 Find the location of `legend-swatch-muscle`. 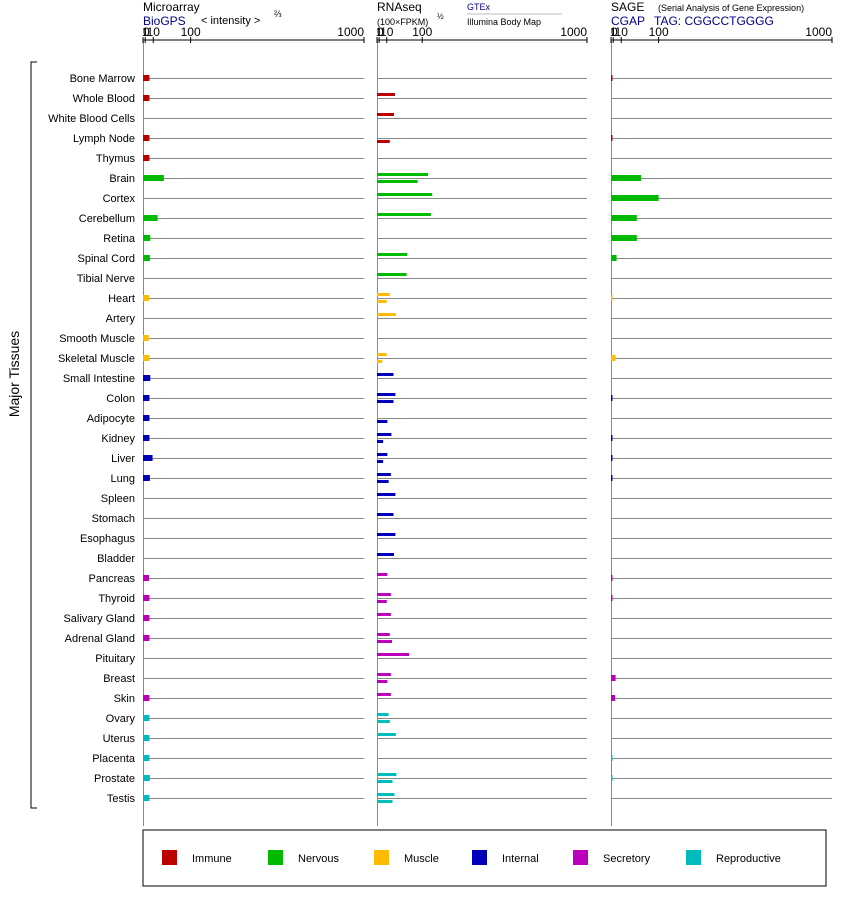

legend-swatch-muscle is located at coordinates (381, 857).